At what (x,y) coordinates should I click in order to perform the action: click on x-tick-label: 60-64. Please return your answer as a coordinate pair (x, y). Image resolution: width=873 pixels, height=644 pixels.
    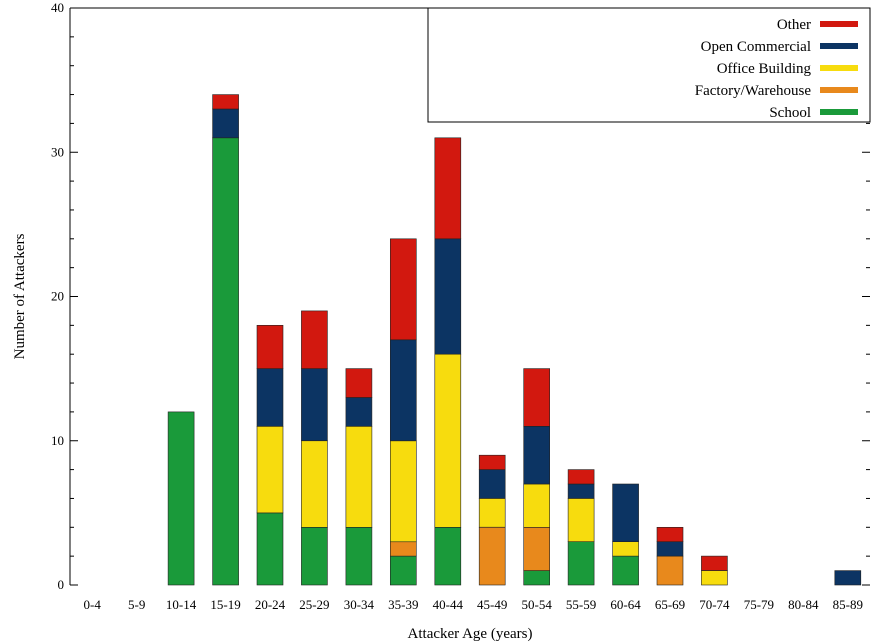
    Looking at the image, I should click on (625, 604).